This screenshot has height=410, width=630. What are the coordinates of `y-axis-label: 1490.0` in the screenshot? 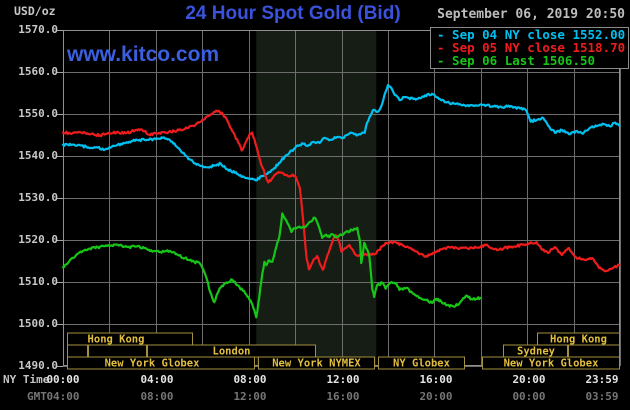 It's located at (38, 365).